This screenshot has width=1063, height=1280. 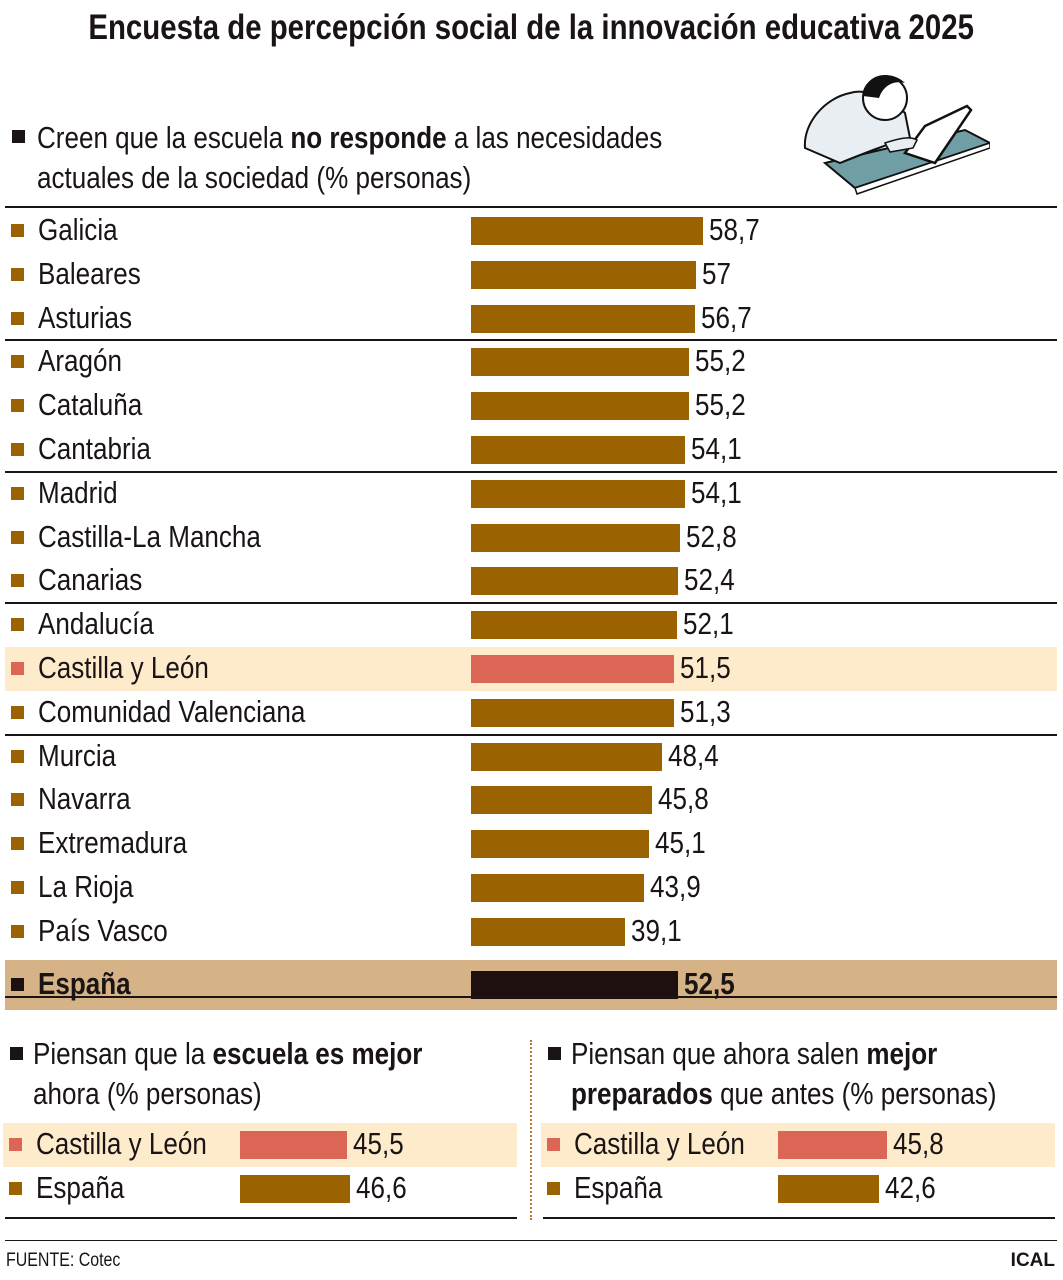 I want to click on right-bottom-rule, so click(x=799, y=1218).